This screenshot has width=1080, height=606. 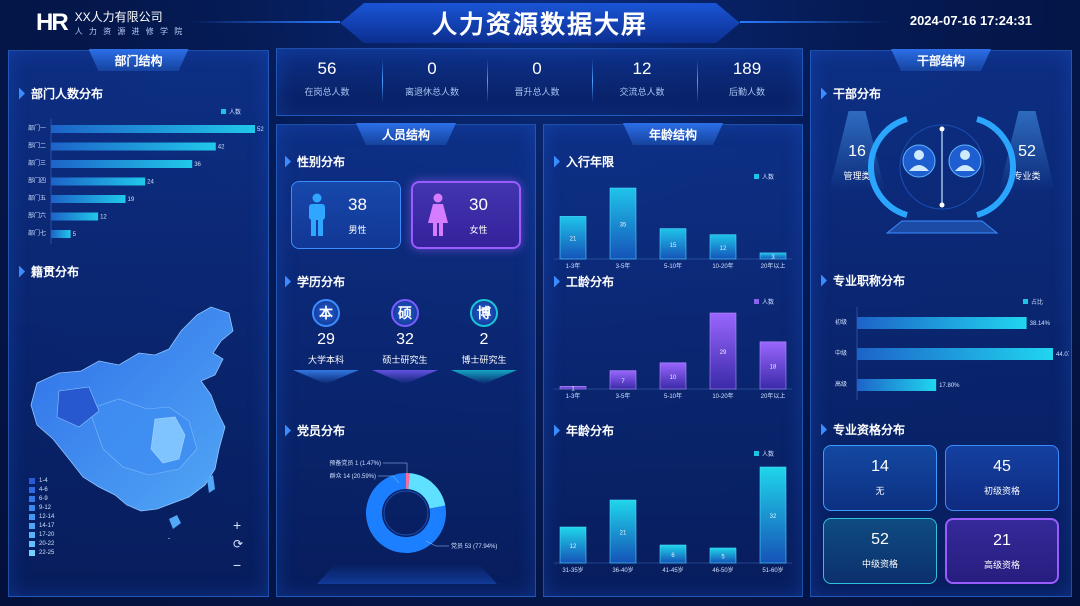 I want to click on map-legend-label: 4-6, so click(x=43, y=489).